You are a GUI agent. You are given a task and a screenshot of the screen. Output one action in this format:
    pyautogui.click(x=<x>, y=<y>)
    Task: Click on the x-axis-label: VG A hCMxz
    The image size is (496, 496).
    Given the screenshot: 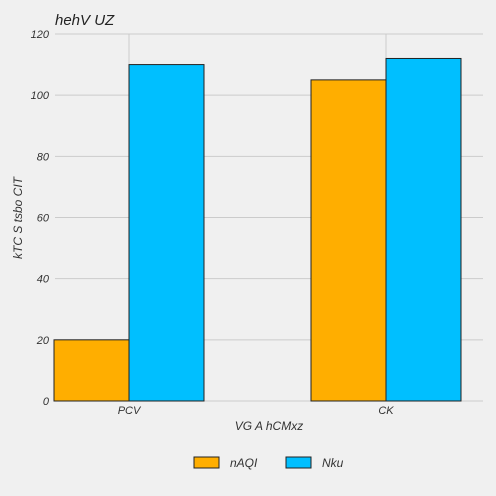 What is the action you would take?
    pyautogui.click(x=269, y=426)
    